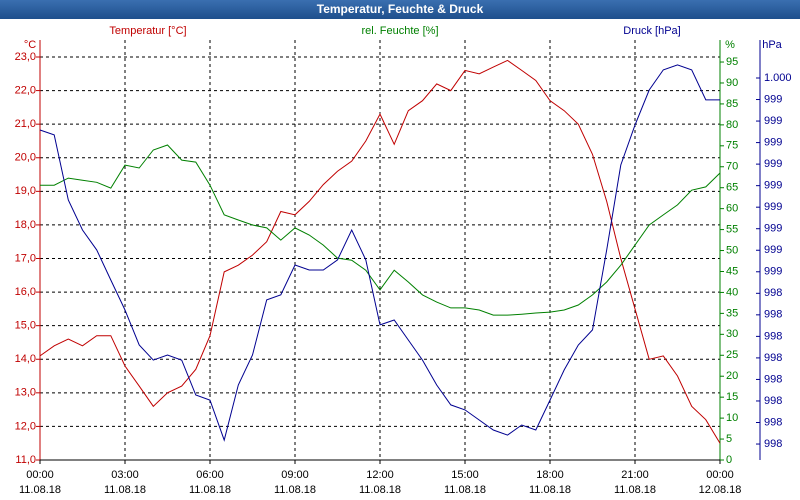 This screenshot has width=800, height=500. I want to click on y2-axis-unit: %, so click(730, 45).